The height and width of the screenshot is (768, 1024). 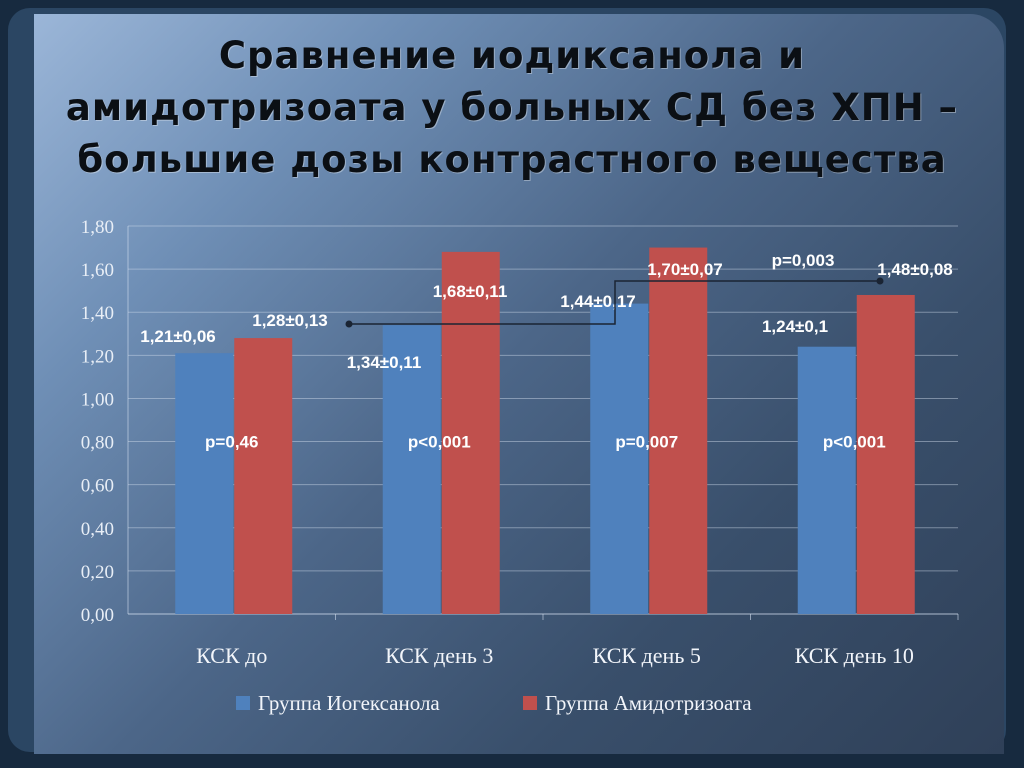 I want to click on data-label: 1,44±0,17, so click(x=598, y=301).